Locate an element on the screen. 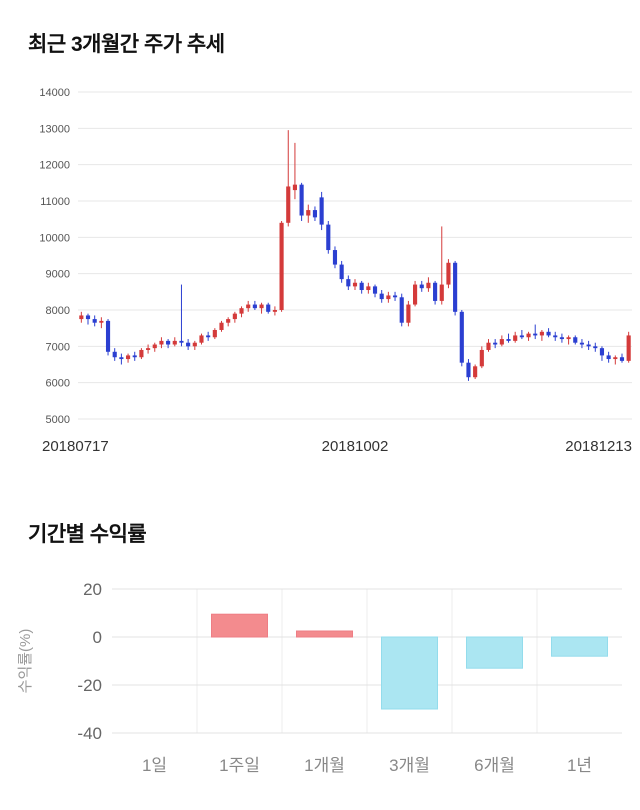  svg-text: 11000 is located at coordinates (55, 202).